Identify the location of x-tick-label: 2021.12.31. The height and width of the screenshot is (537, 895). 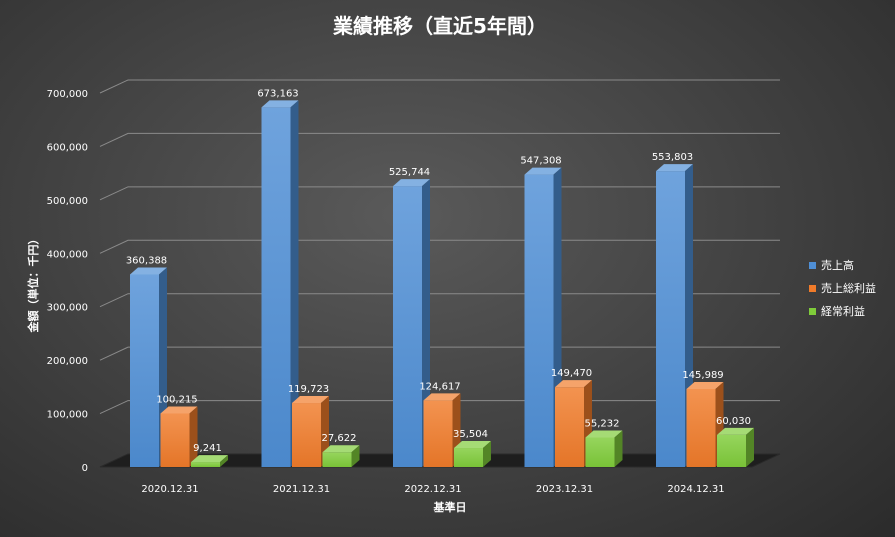
(301, 489).